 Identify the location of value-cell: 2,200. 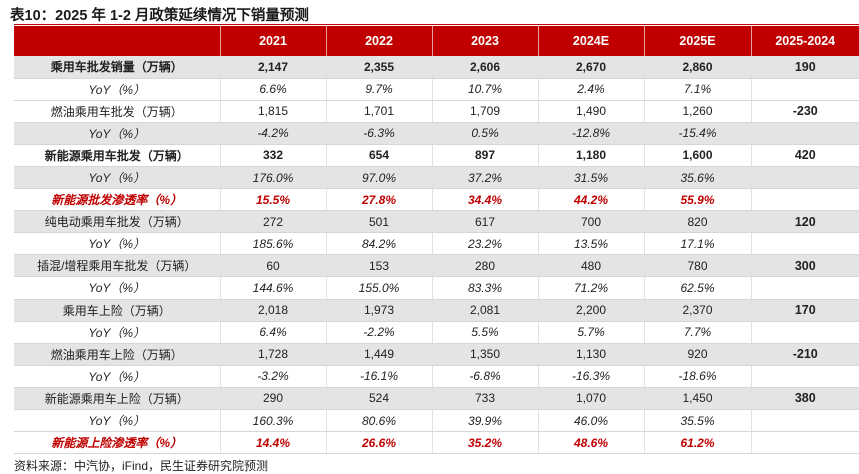
(591, 310).